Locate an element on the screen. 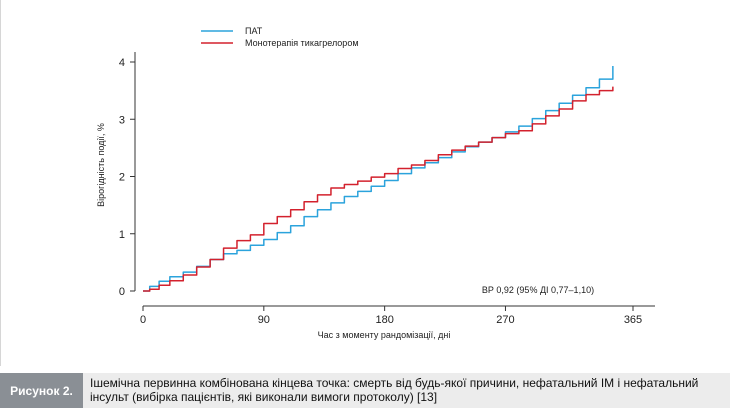 The image size is (730, 408). legend-label-2: Монотерапія тикагрелором is located at coordinates (302, 43).